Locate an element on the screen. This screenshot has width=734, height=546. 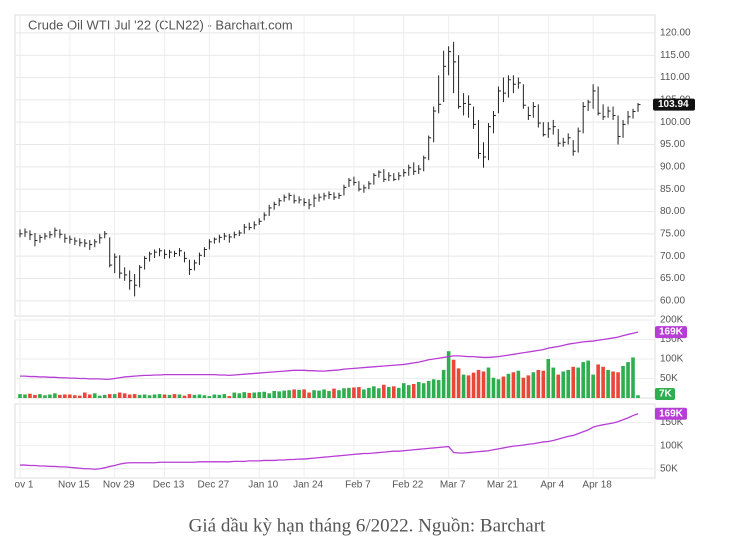
y-tick-label: 100.00 is located at coordinates (675, 122).